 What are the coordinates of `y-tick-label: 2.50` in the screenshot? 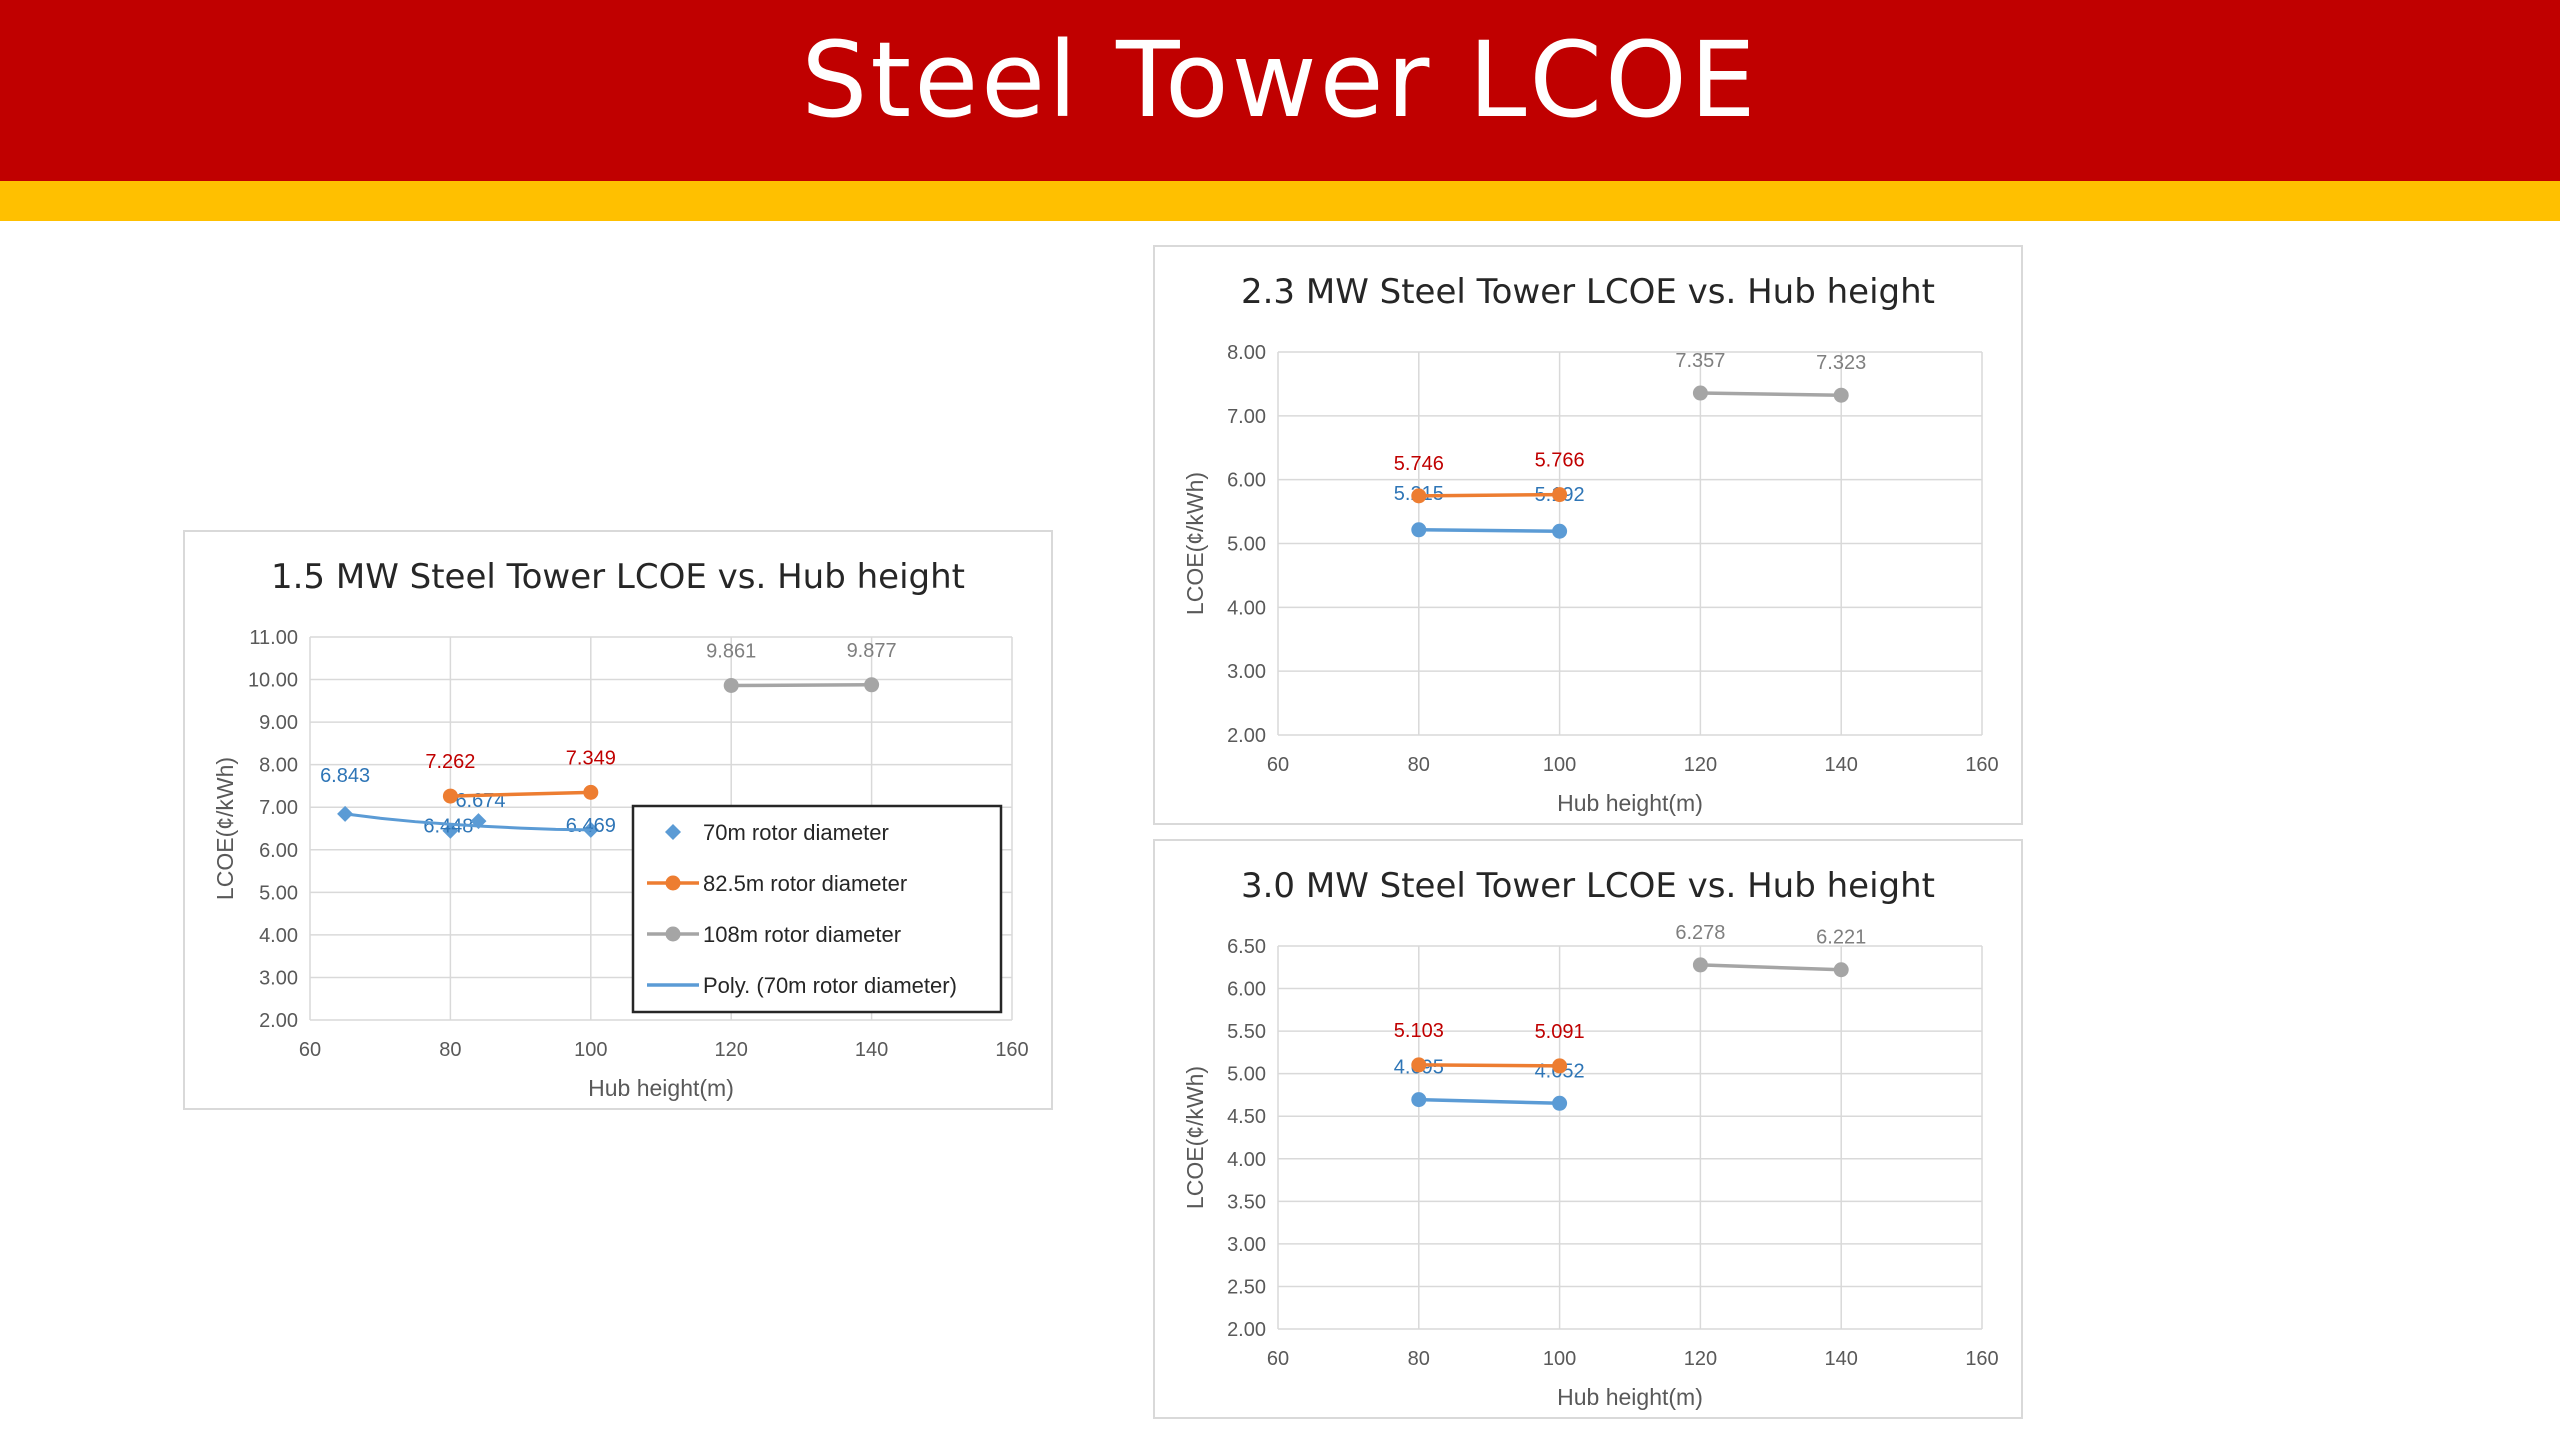 It's located at (1246, 1287).